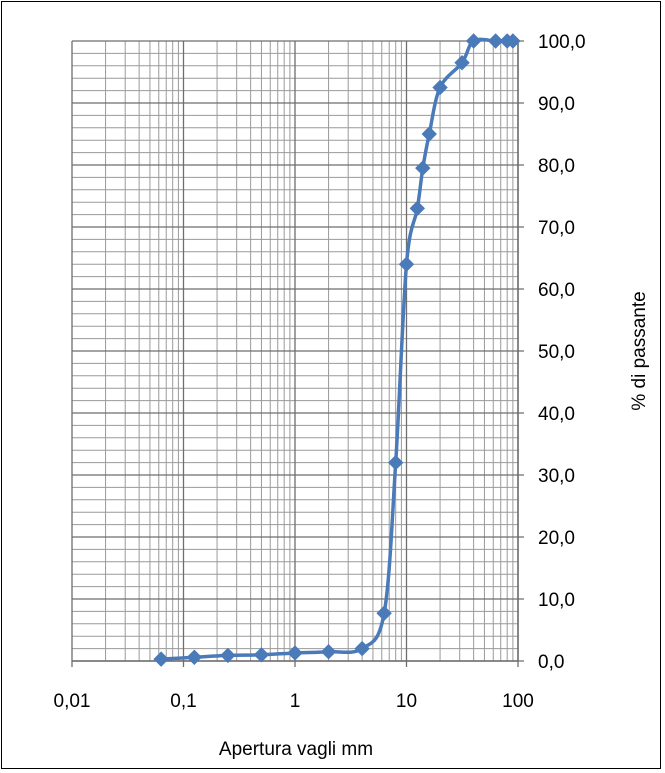 Image resolution: width=665 pixels, height=773 pixels. I want to click on y-tick-label: 0,0, so click(551, 662).